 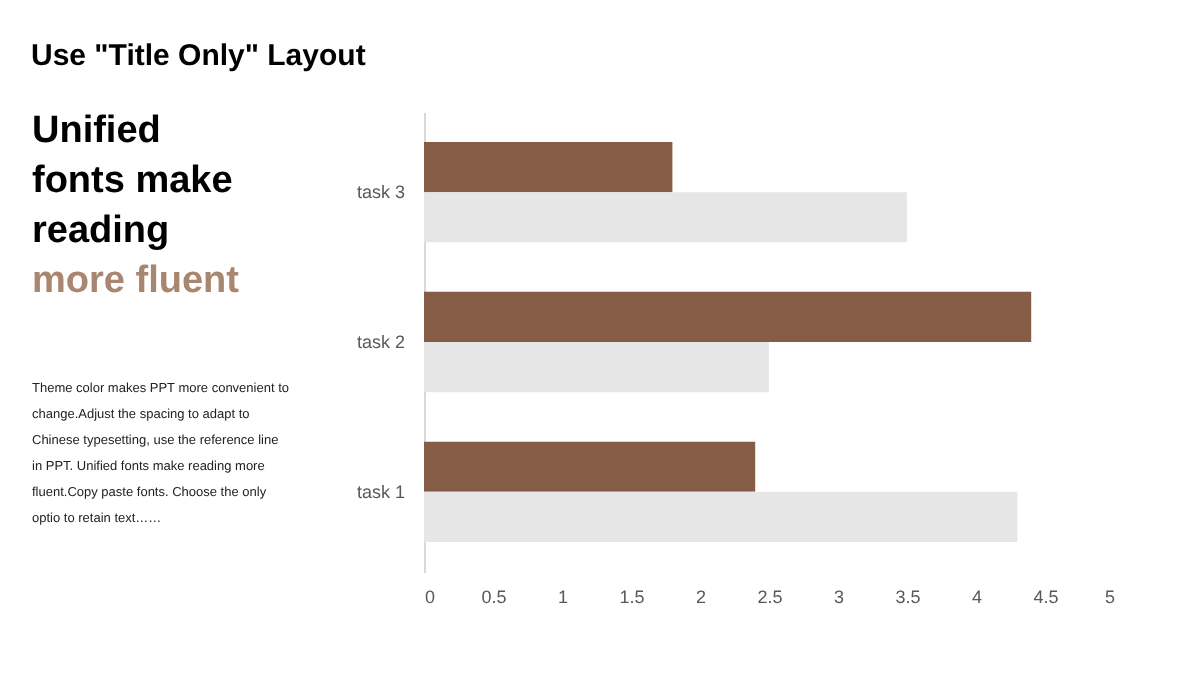 I want to click on x-tick-label: 5, so click(x=1109, y=597).